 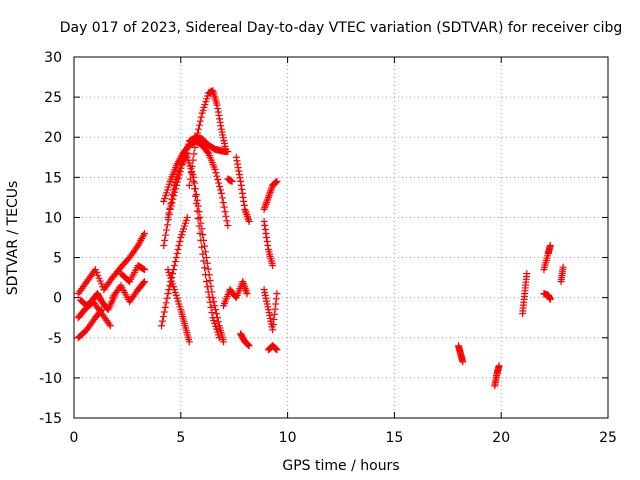 I want to click on y-tick-label: 25, so click(x=53, y=98).